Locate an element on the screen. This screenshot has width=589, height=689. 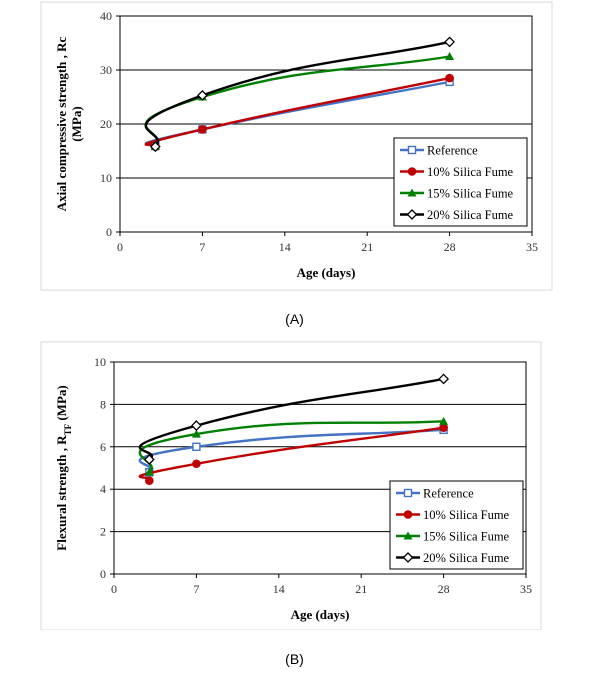
chart-b-yaxis-title-unit: (MPa) is located at coordinates (61, 404).